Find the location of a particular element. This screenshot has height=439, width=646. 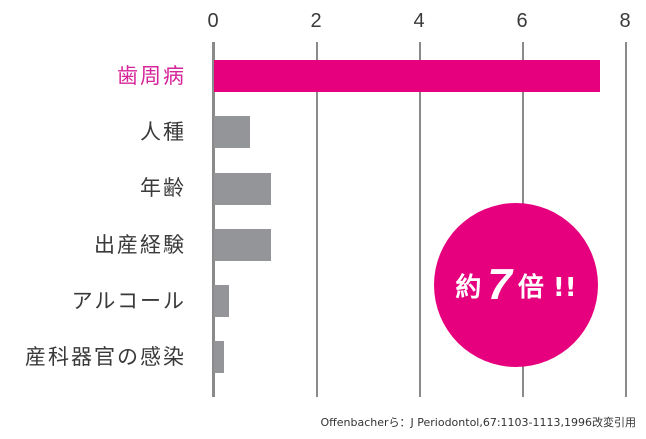

category-label-infection: 産科器官の感染 is located at coordinates (105, 357).